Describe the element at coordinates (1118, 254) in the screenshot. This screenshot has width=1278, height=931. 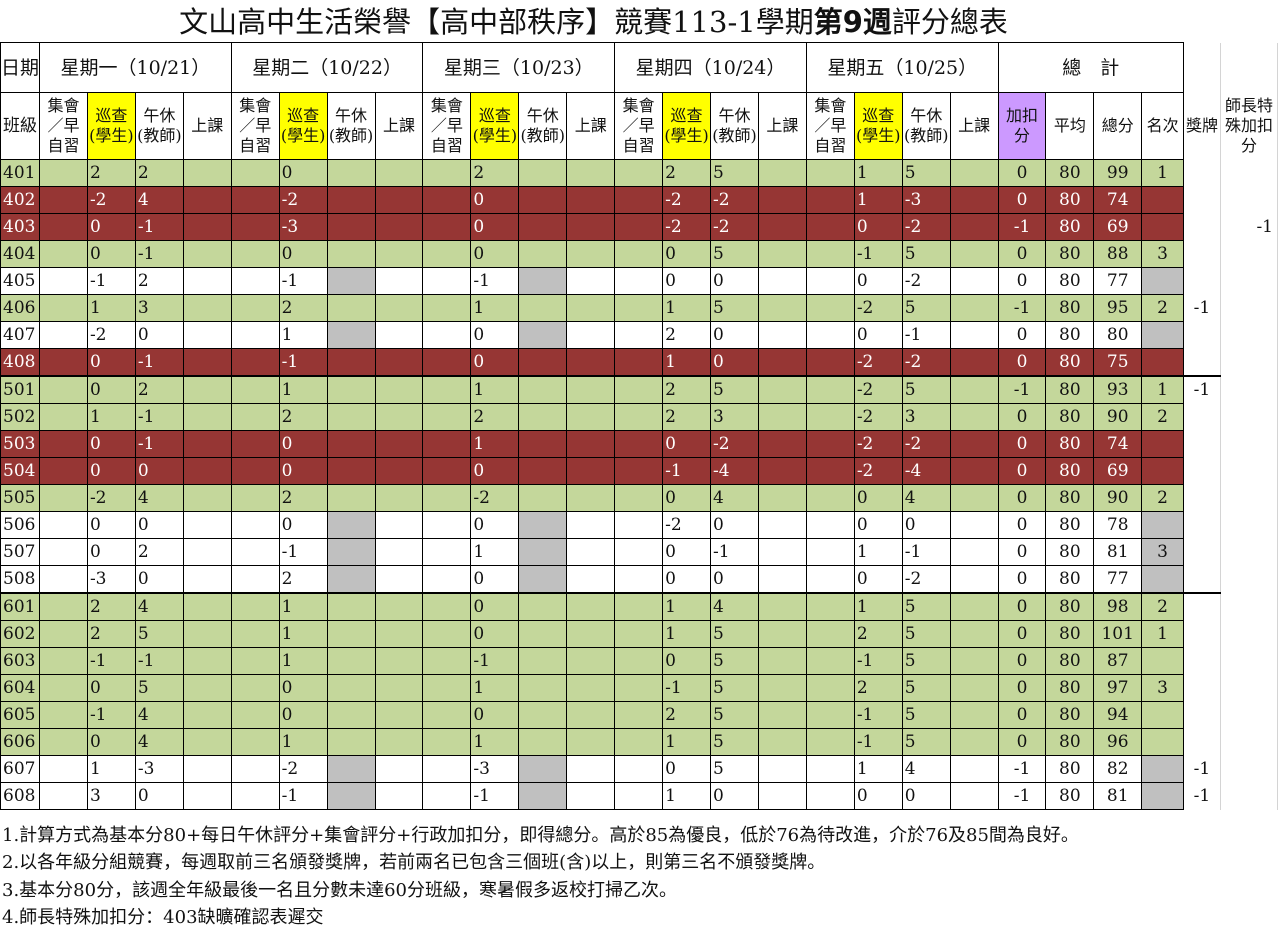
I see `total-cell: 88` at that location.